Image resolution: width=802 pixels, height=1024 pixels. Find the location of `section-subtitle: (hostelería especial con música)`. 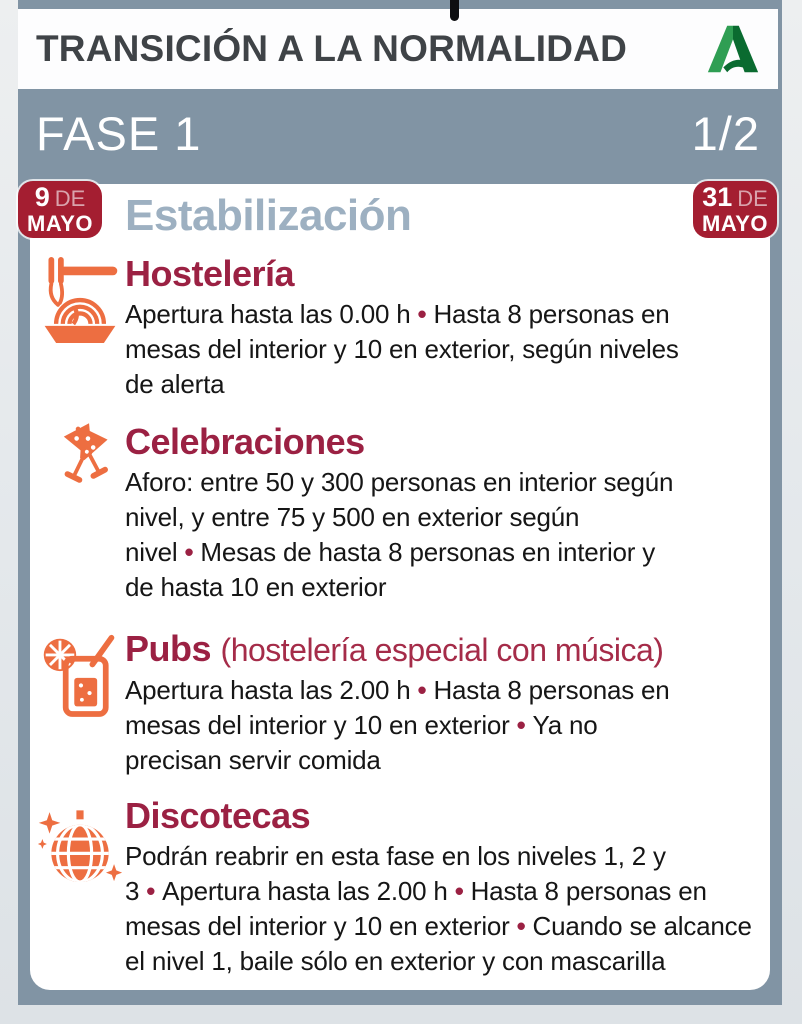

section-subtitle: (hostelería especial con música) is located at coordinates (442, 650).